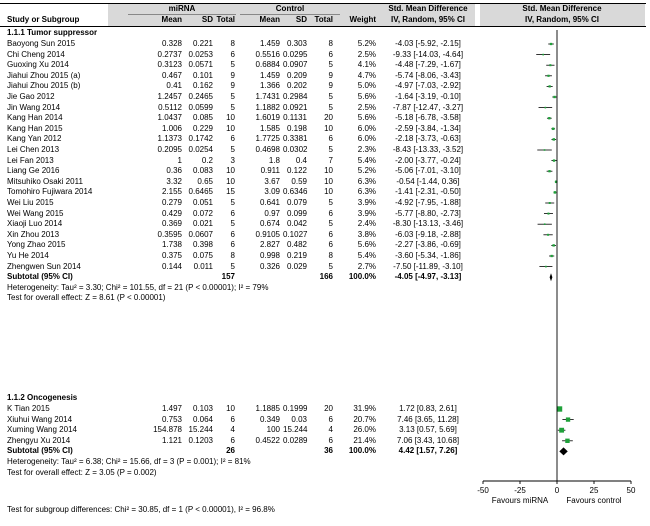  I want to click on weight-cell: 6.0%, so click(366, 128).